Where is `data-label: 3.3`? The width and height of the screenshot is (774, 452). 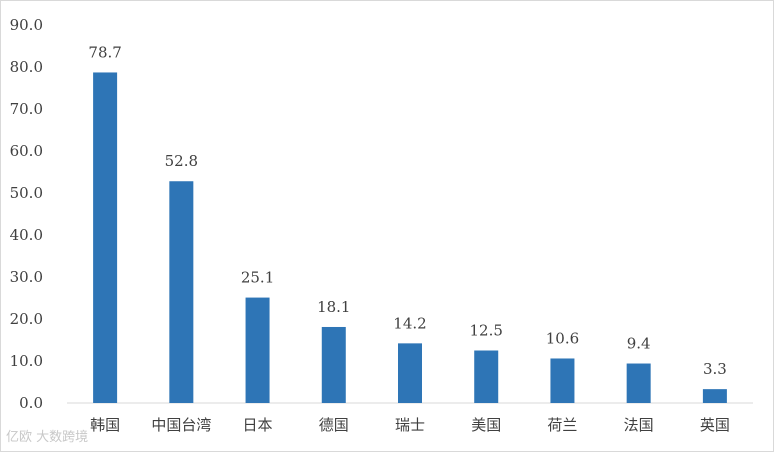 data-label: 3.3 is located at coordinates (715, 369).